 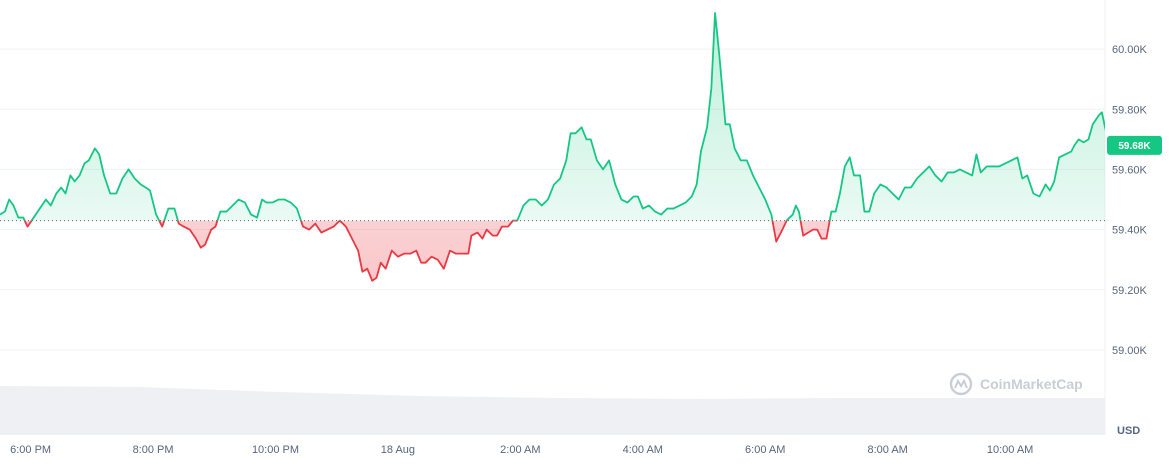 I want to click on y-tick-label: 59.80K, so click(x=1130, y=110).